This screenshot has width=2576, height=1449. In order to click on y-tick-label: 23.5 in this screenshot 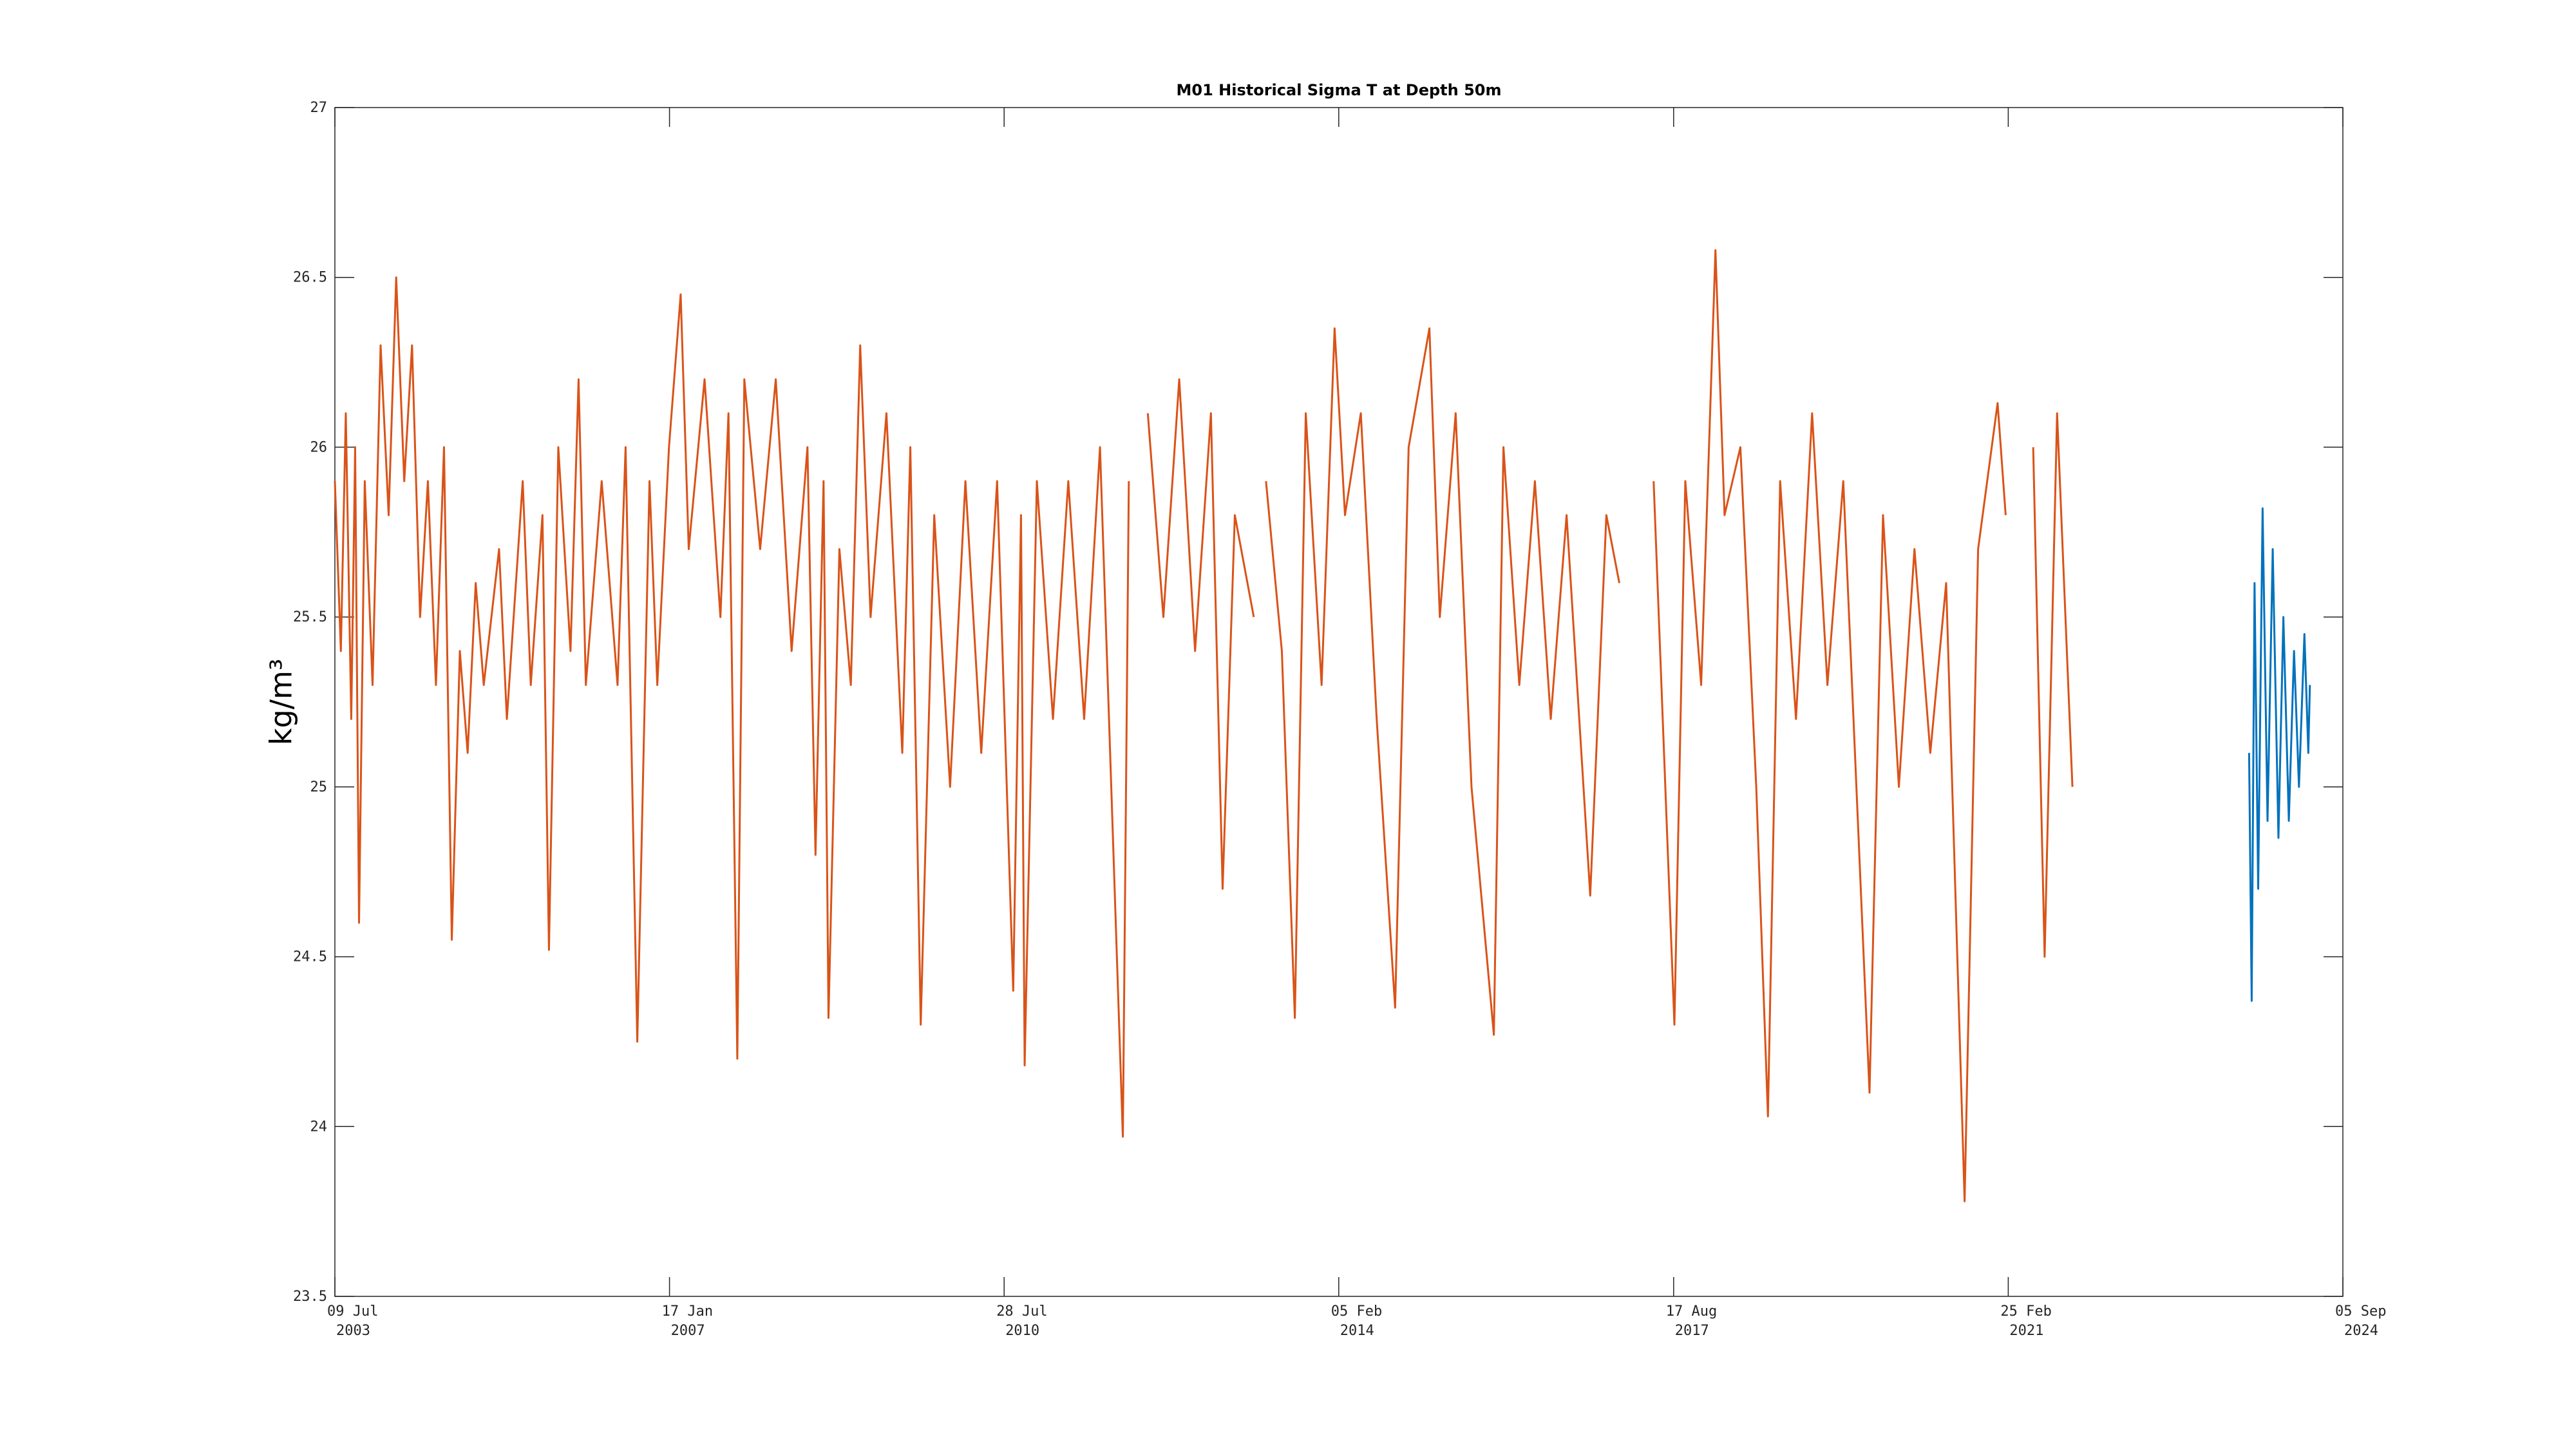, I will do `click(310, 1297)`.